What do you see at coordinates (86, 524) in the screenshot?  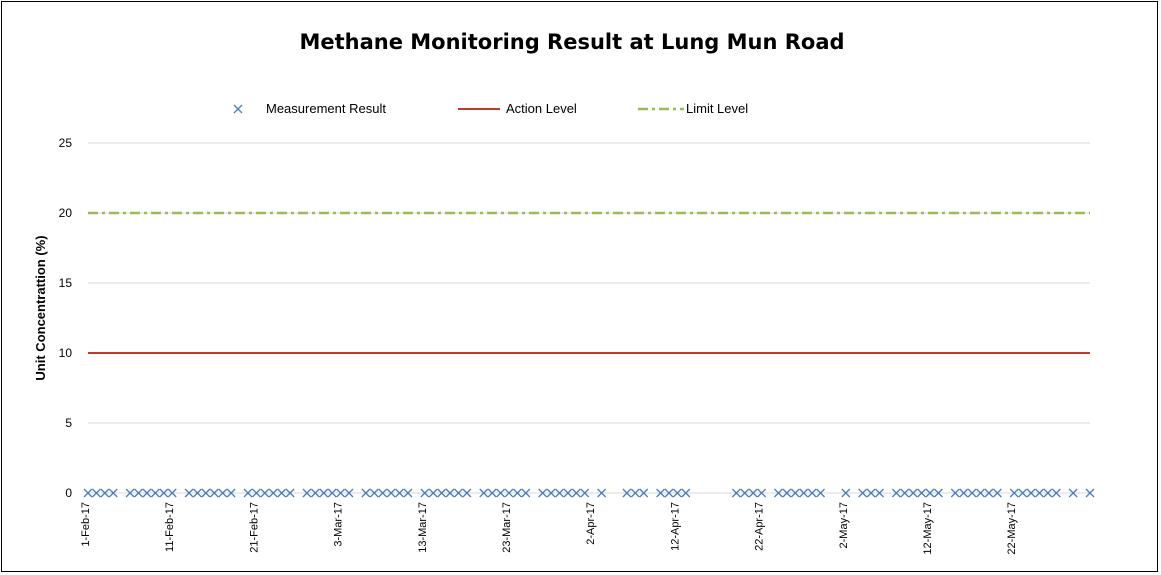 I see `x-tick-label: 1-Feb-17` at bounding box center [86, 524].